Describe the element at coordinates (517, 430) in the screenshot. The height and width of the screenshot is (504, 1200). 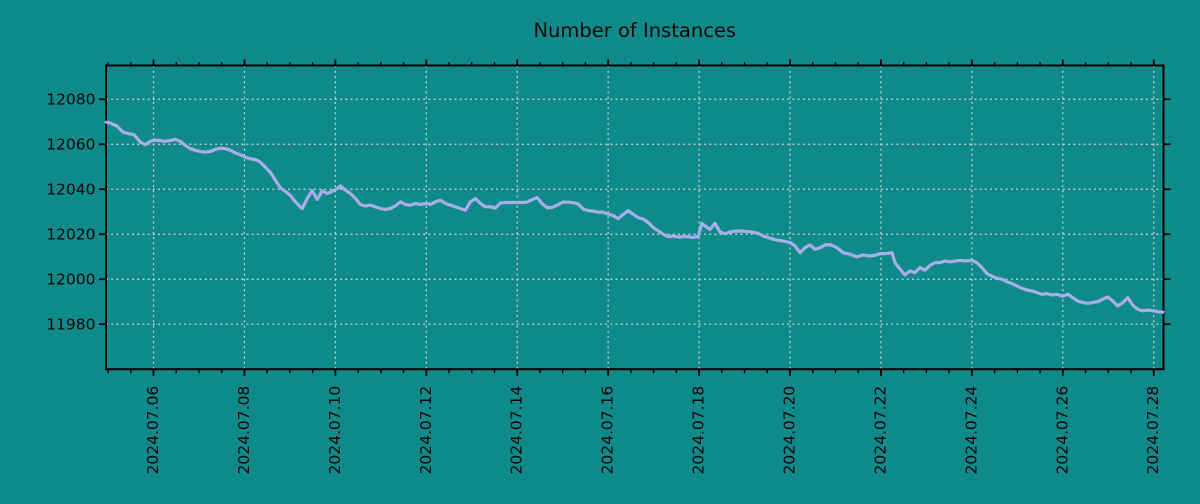
I see `x-tick-label: 2024.07.14` at that location.